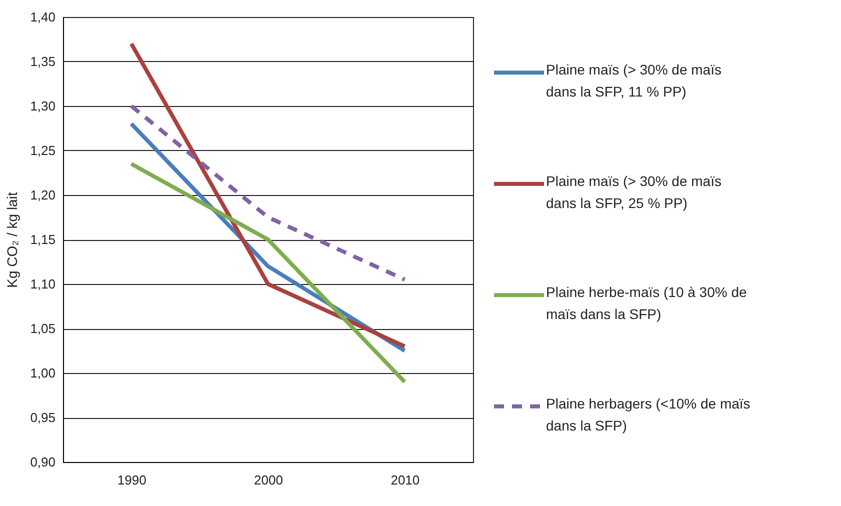  What do you see at coordinates (43, 284) in the screenshot?
I see `y-tick-label: 1,10` at bounding box center [43, 284].